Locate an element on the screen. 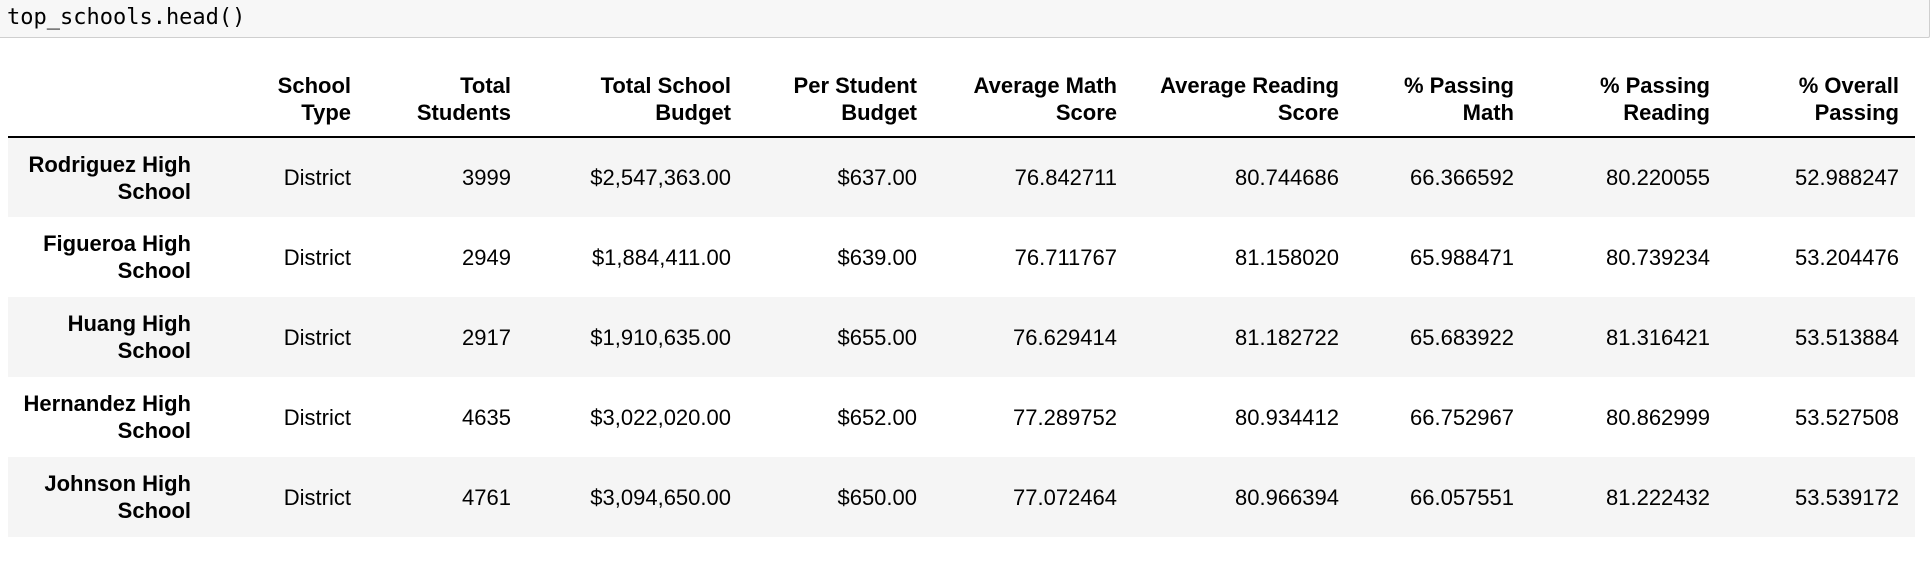  table-cell: $639.00 is located at coordinates (877, 257).